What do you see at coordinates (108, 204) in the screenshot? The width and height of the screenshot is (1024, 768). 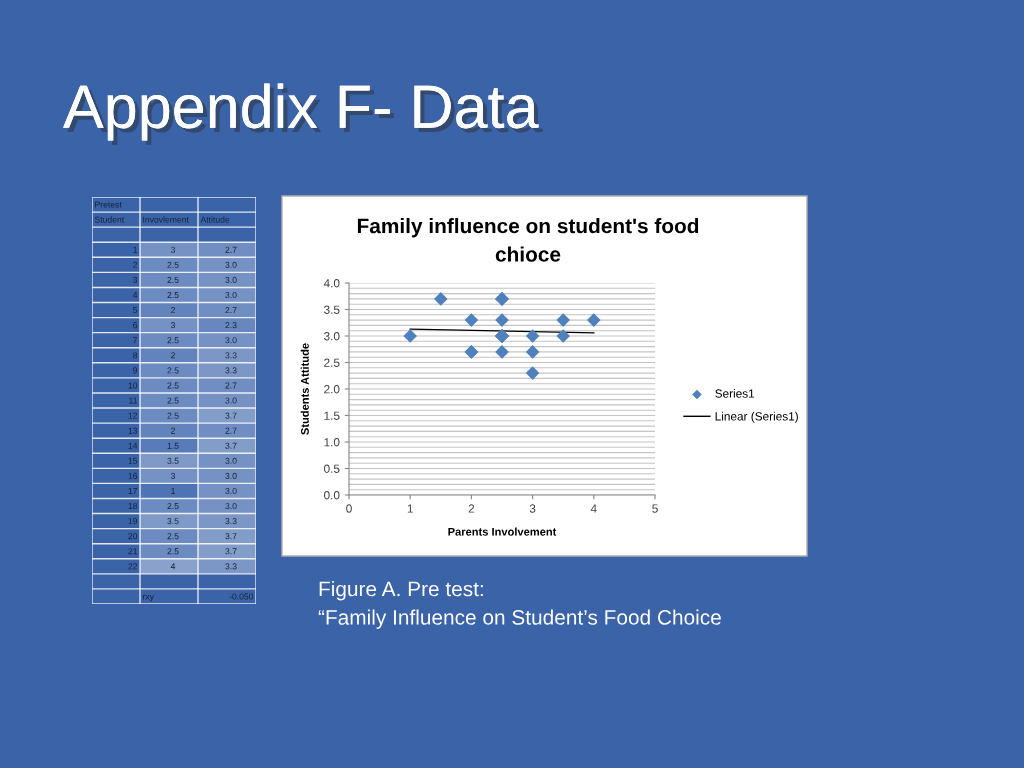 I see `chart-title: Pretest` at bounding box center [108, 204].